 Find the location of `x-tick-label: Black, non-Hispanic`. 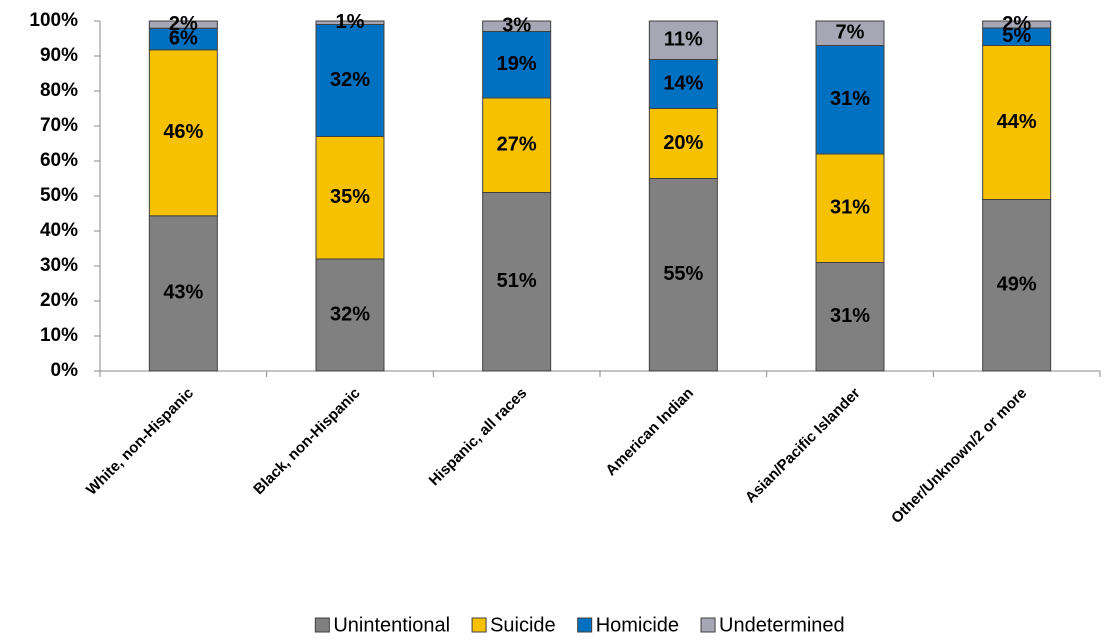

x-tick-label: Black, non-Hispanic is located at coordinates (306, 441).